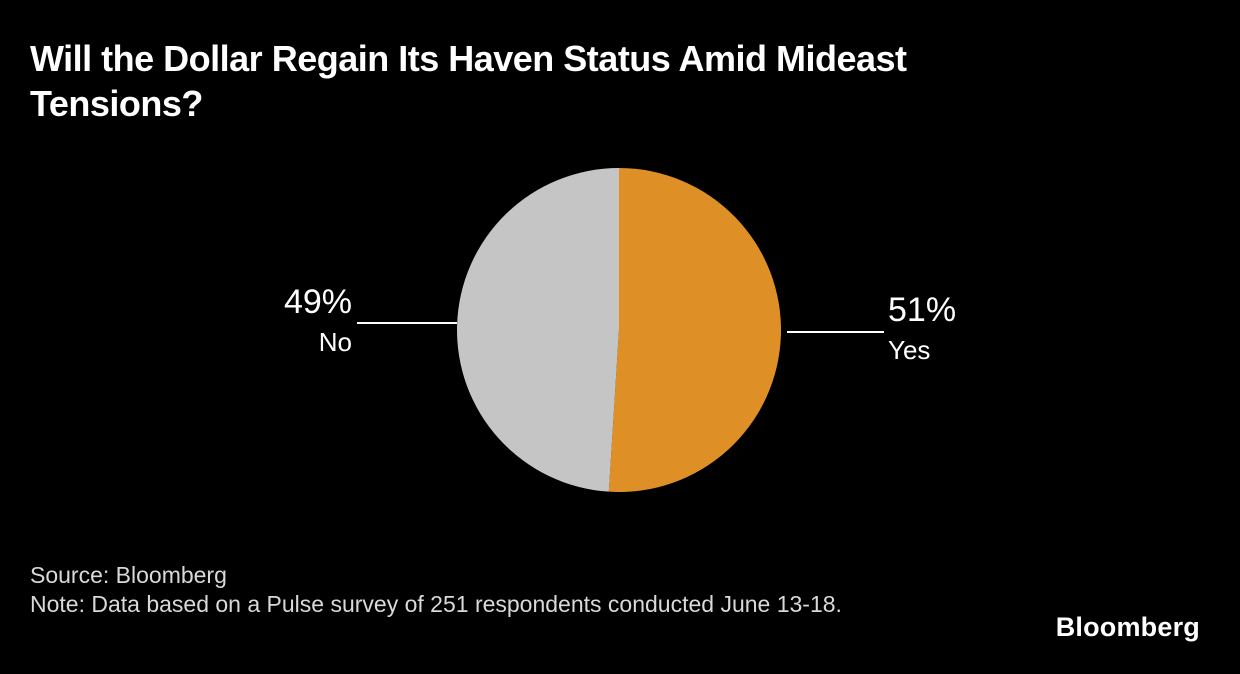 The width and height of the screenshot is (1240, 674). Describe the element at coordinates (335, 342) in the screenshot. I see `callout-no-label: No` at that location.